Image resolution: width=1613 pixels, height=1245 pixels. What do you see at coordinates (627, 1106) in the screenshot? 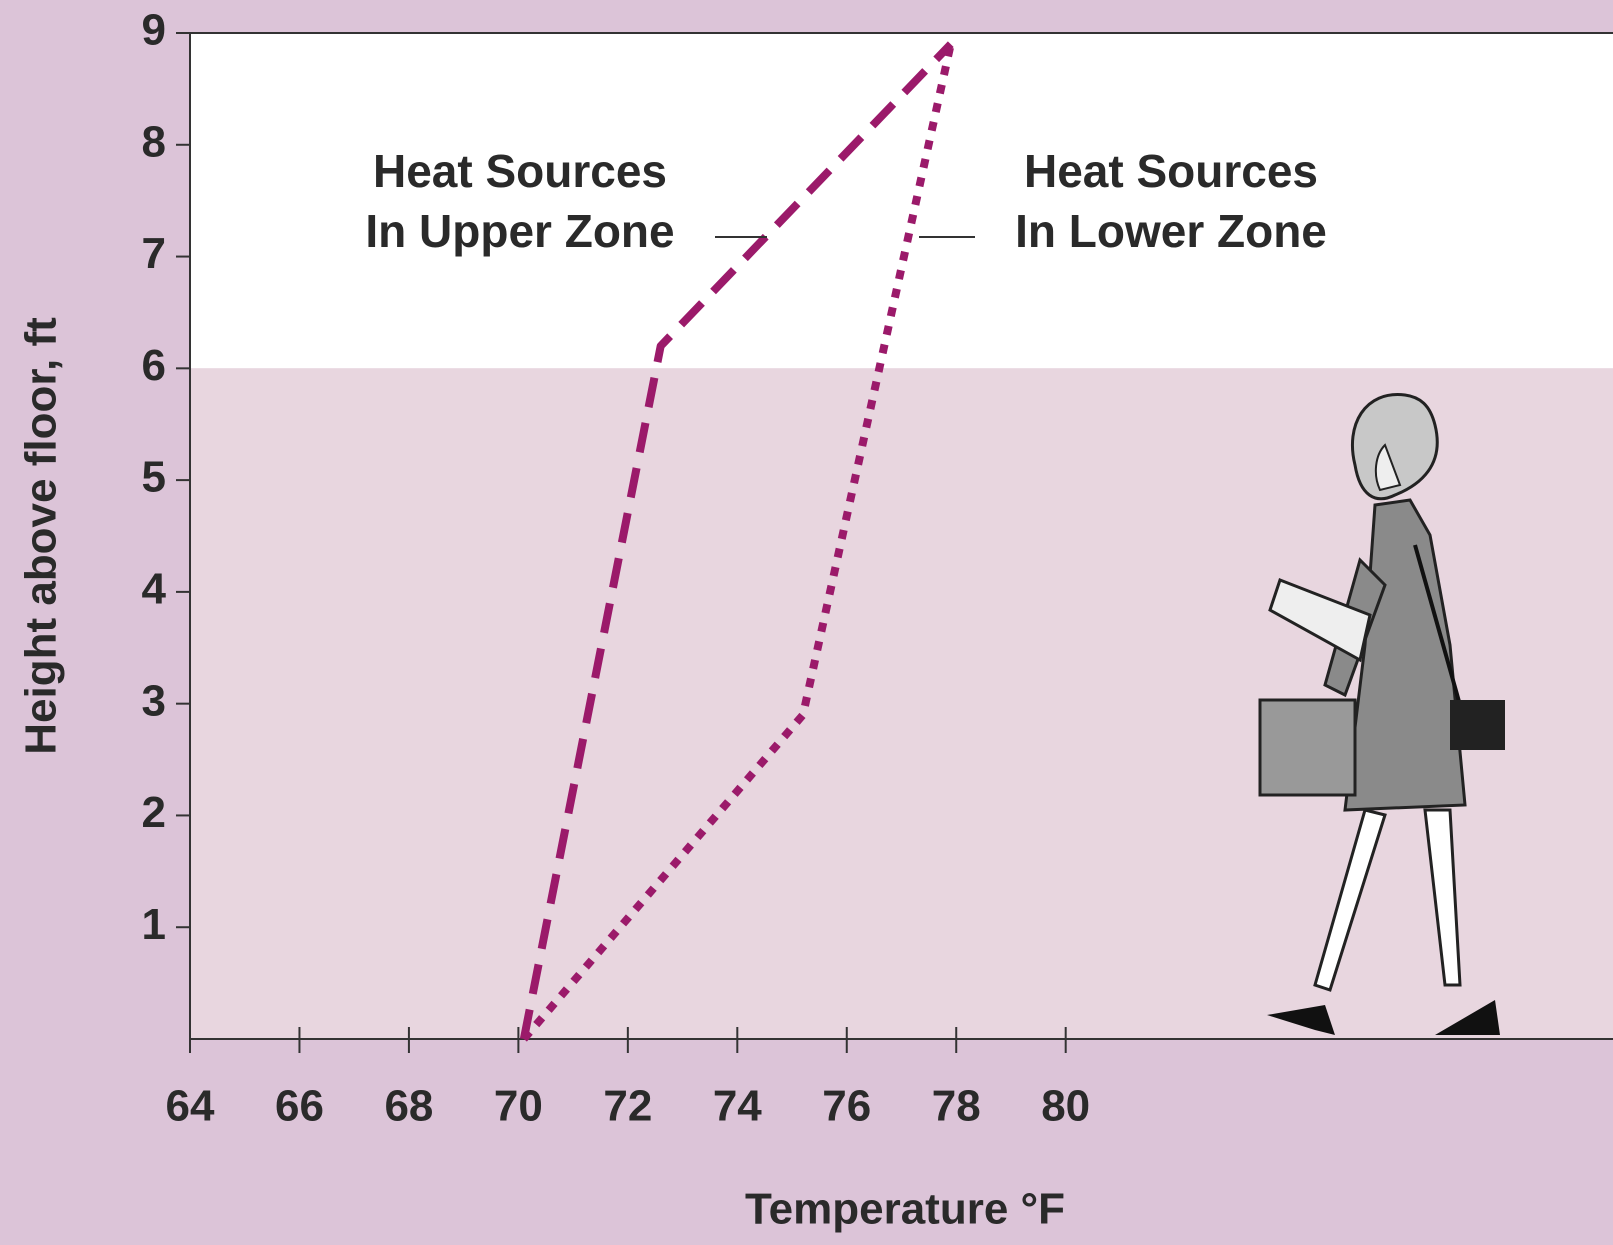
I see `x-tick-label: 72` at bounding box center [627, 1106].